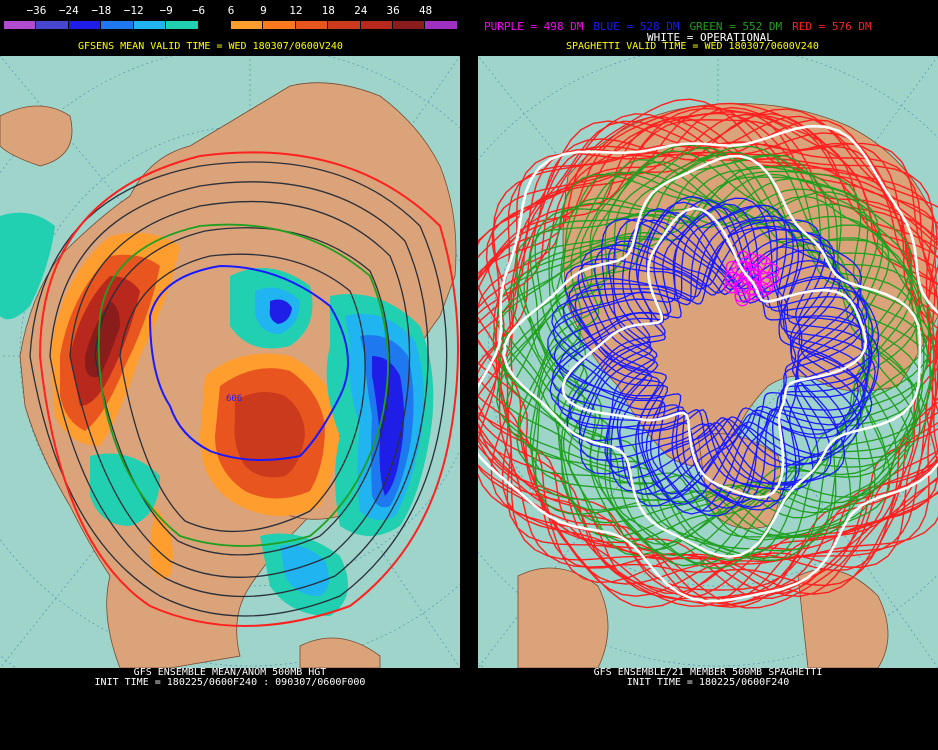 Image resolution: width=938 pixels, height=750 pixels. I want to click on colorbar-label: 9, so click(263, 10).